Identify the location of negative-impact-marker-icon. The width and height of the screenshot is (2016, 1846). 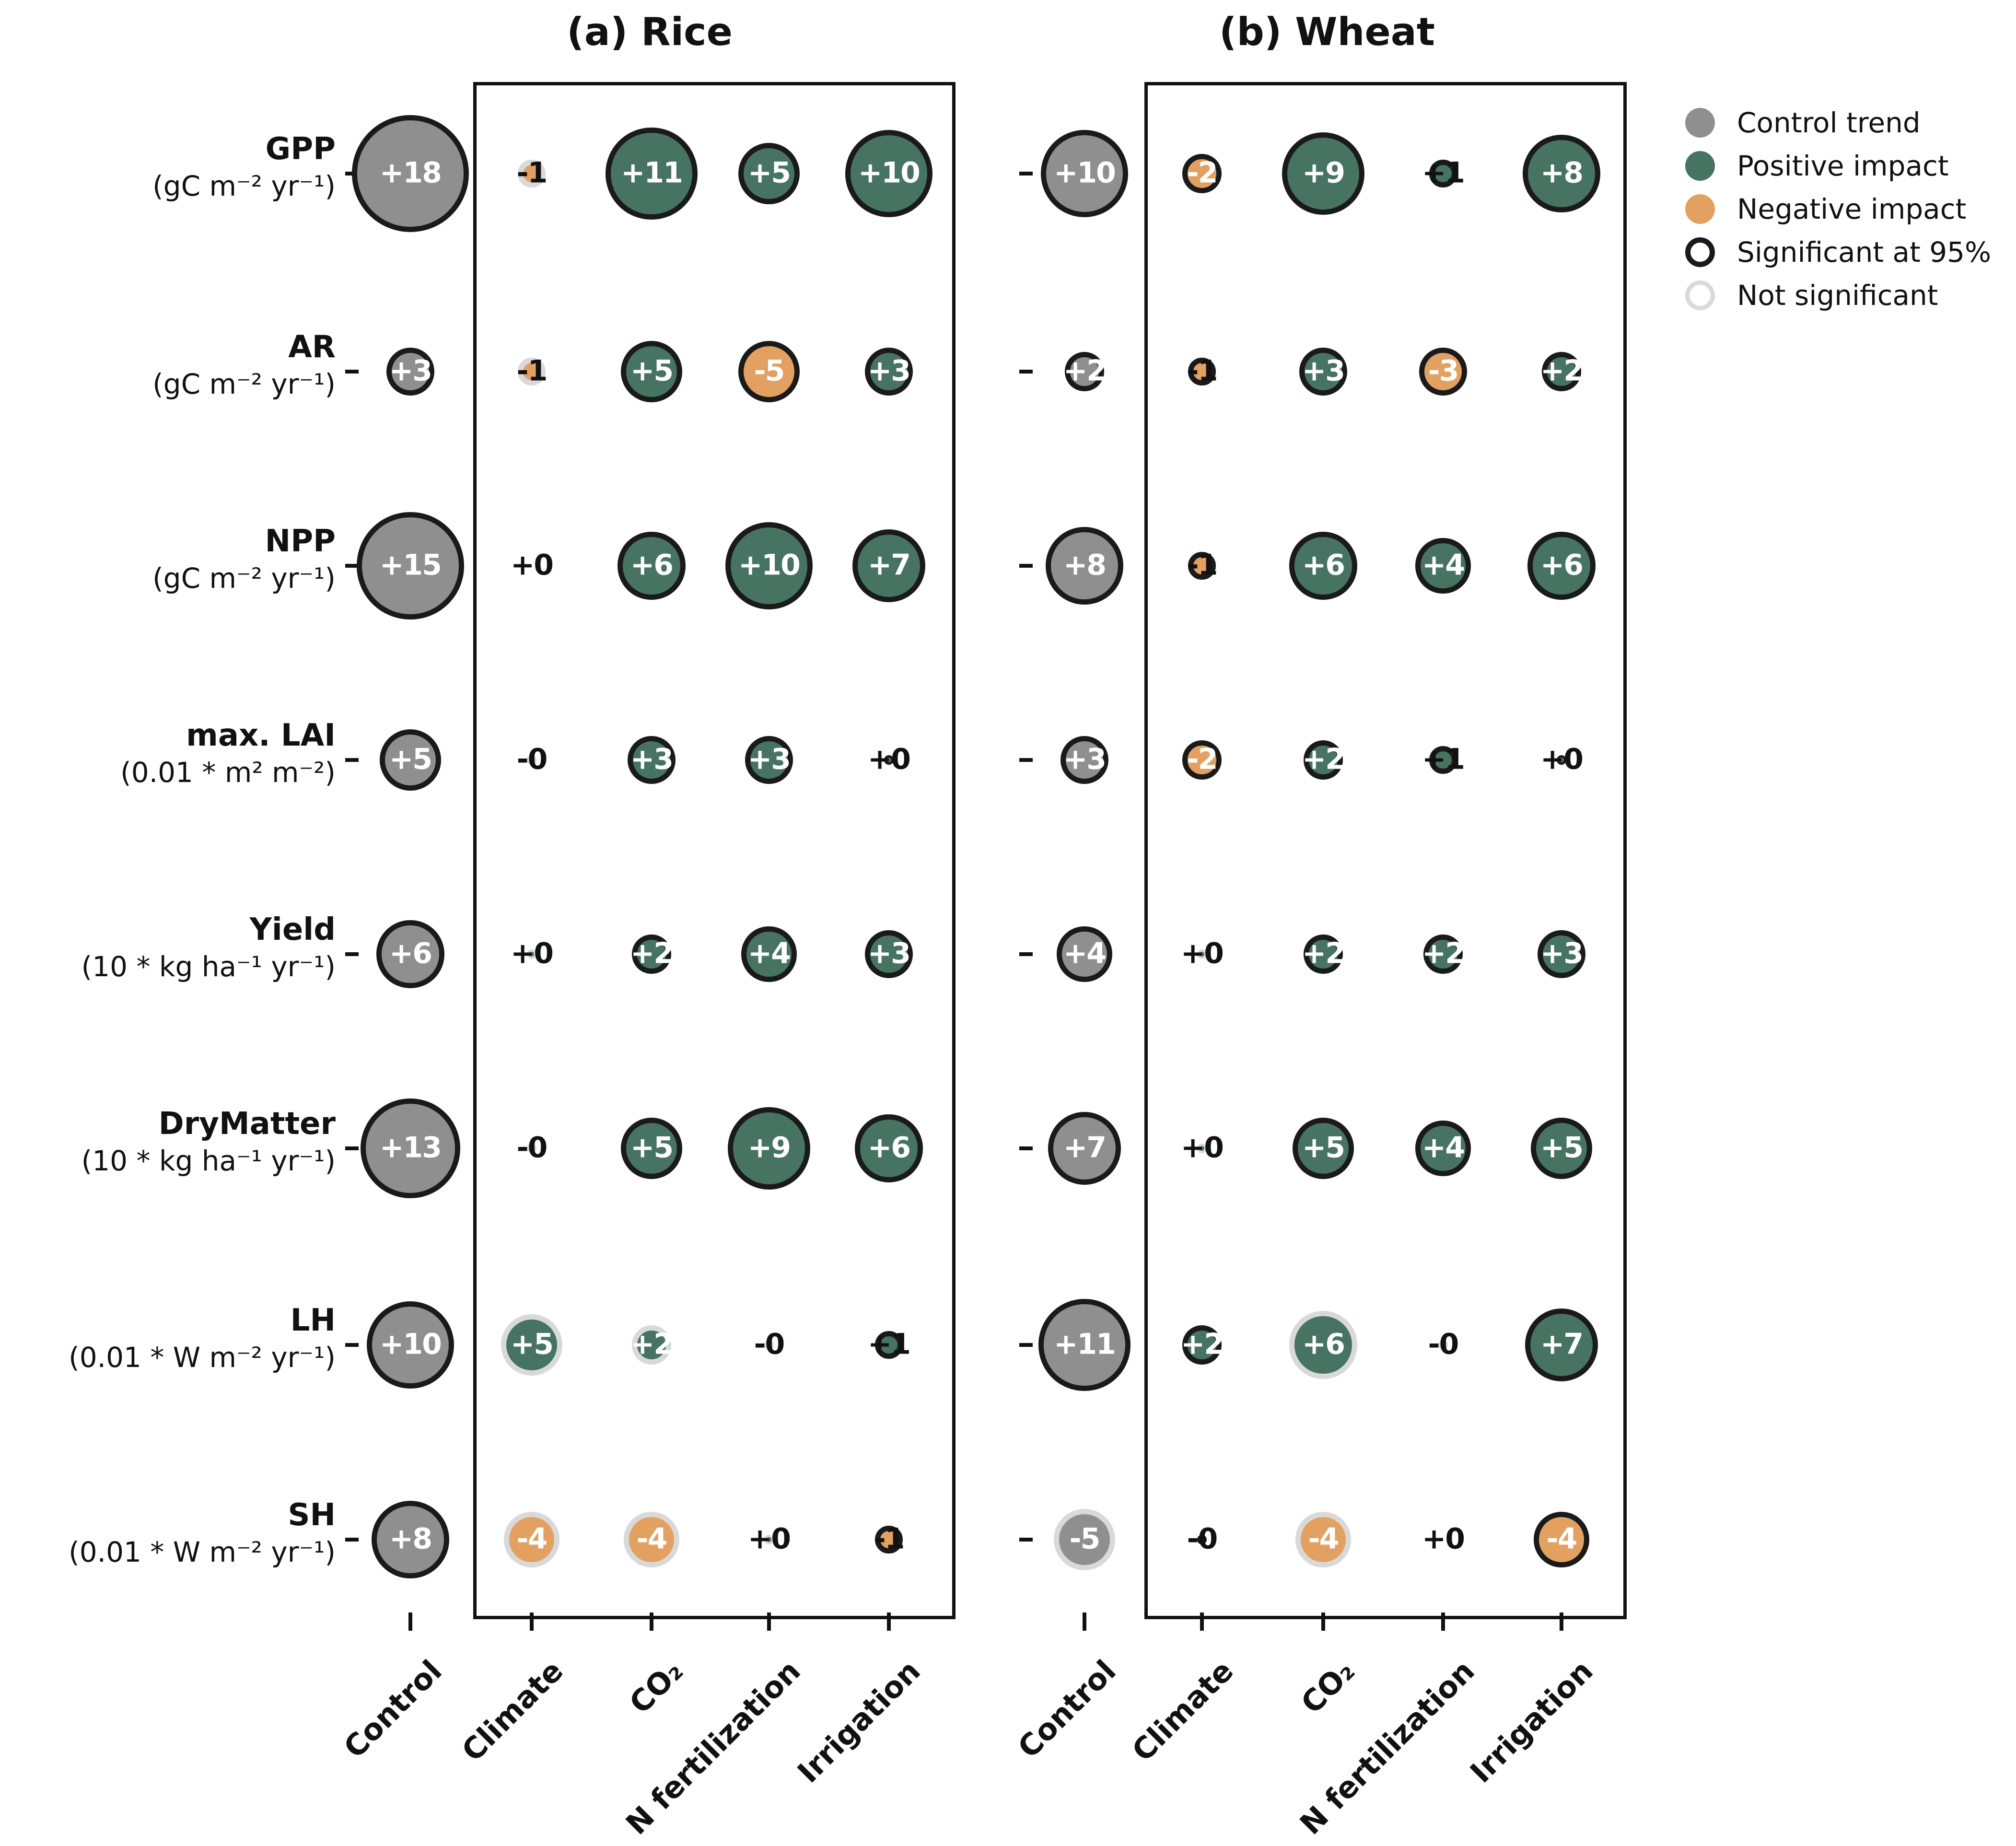
(1700, 209).